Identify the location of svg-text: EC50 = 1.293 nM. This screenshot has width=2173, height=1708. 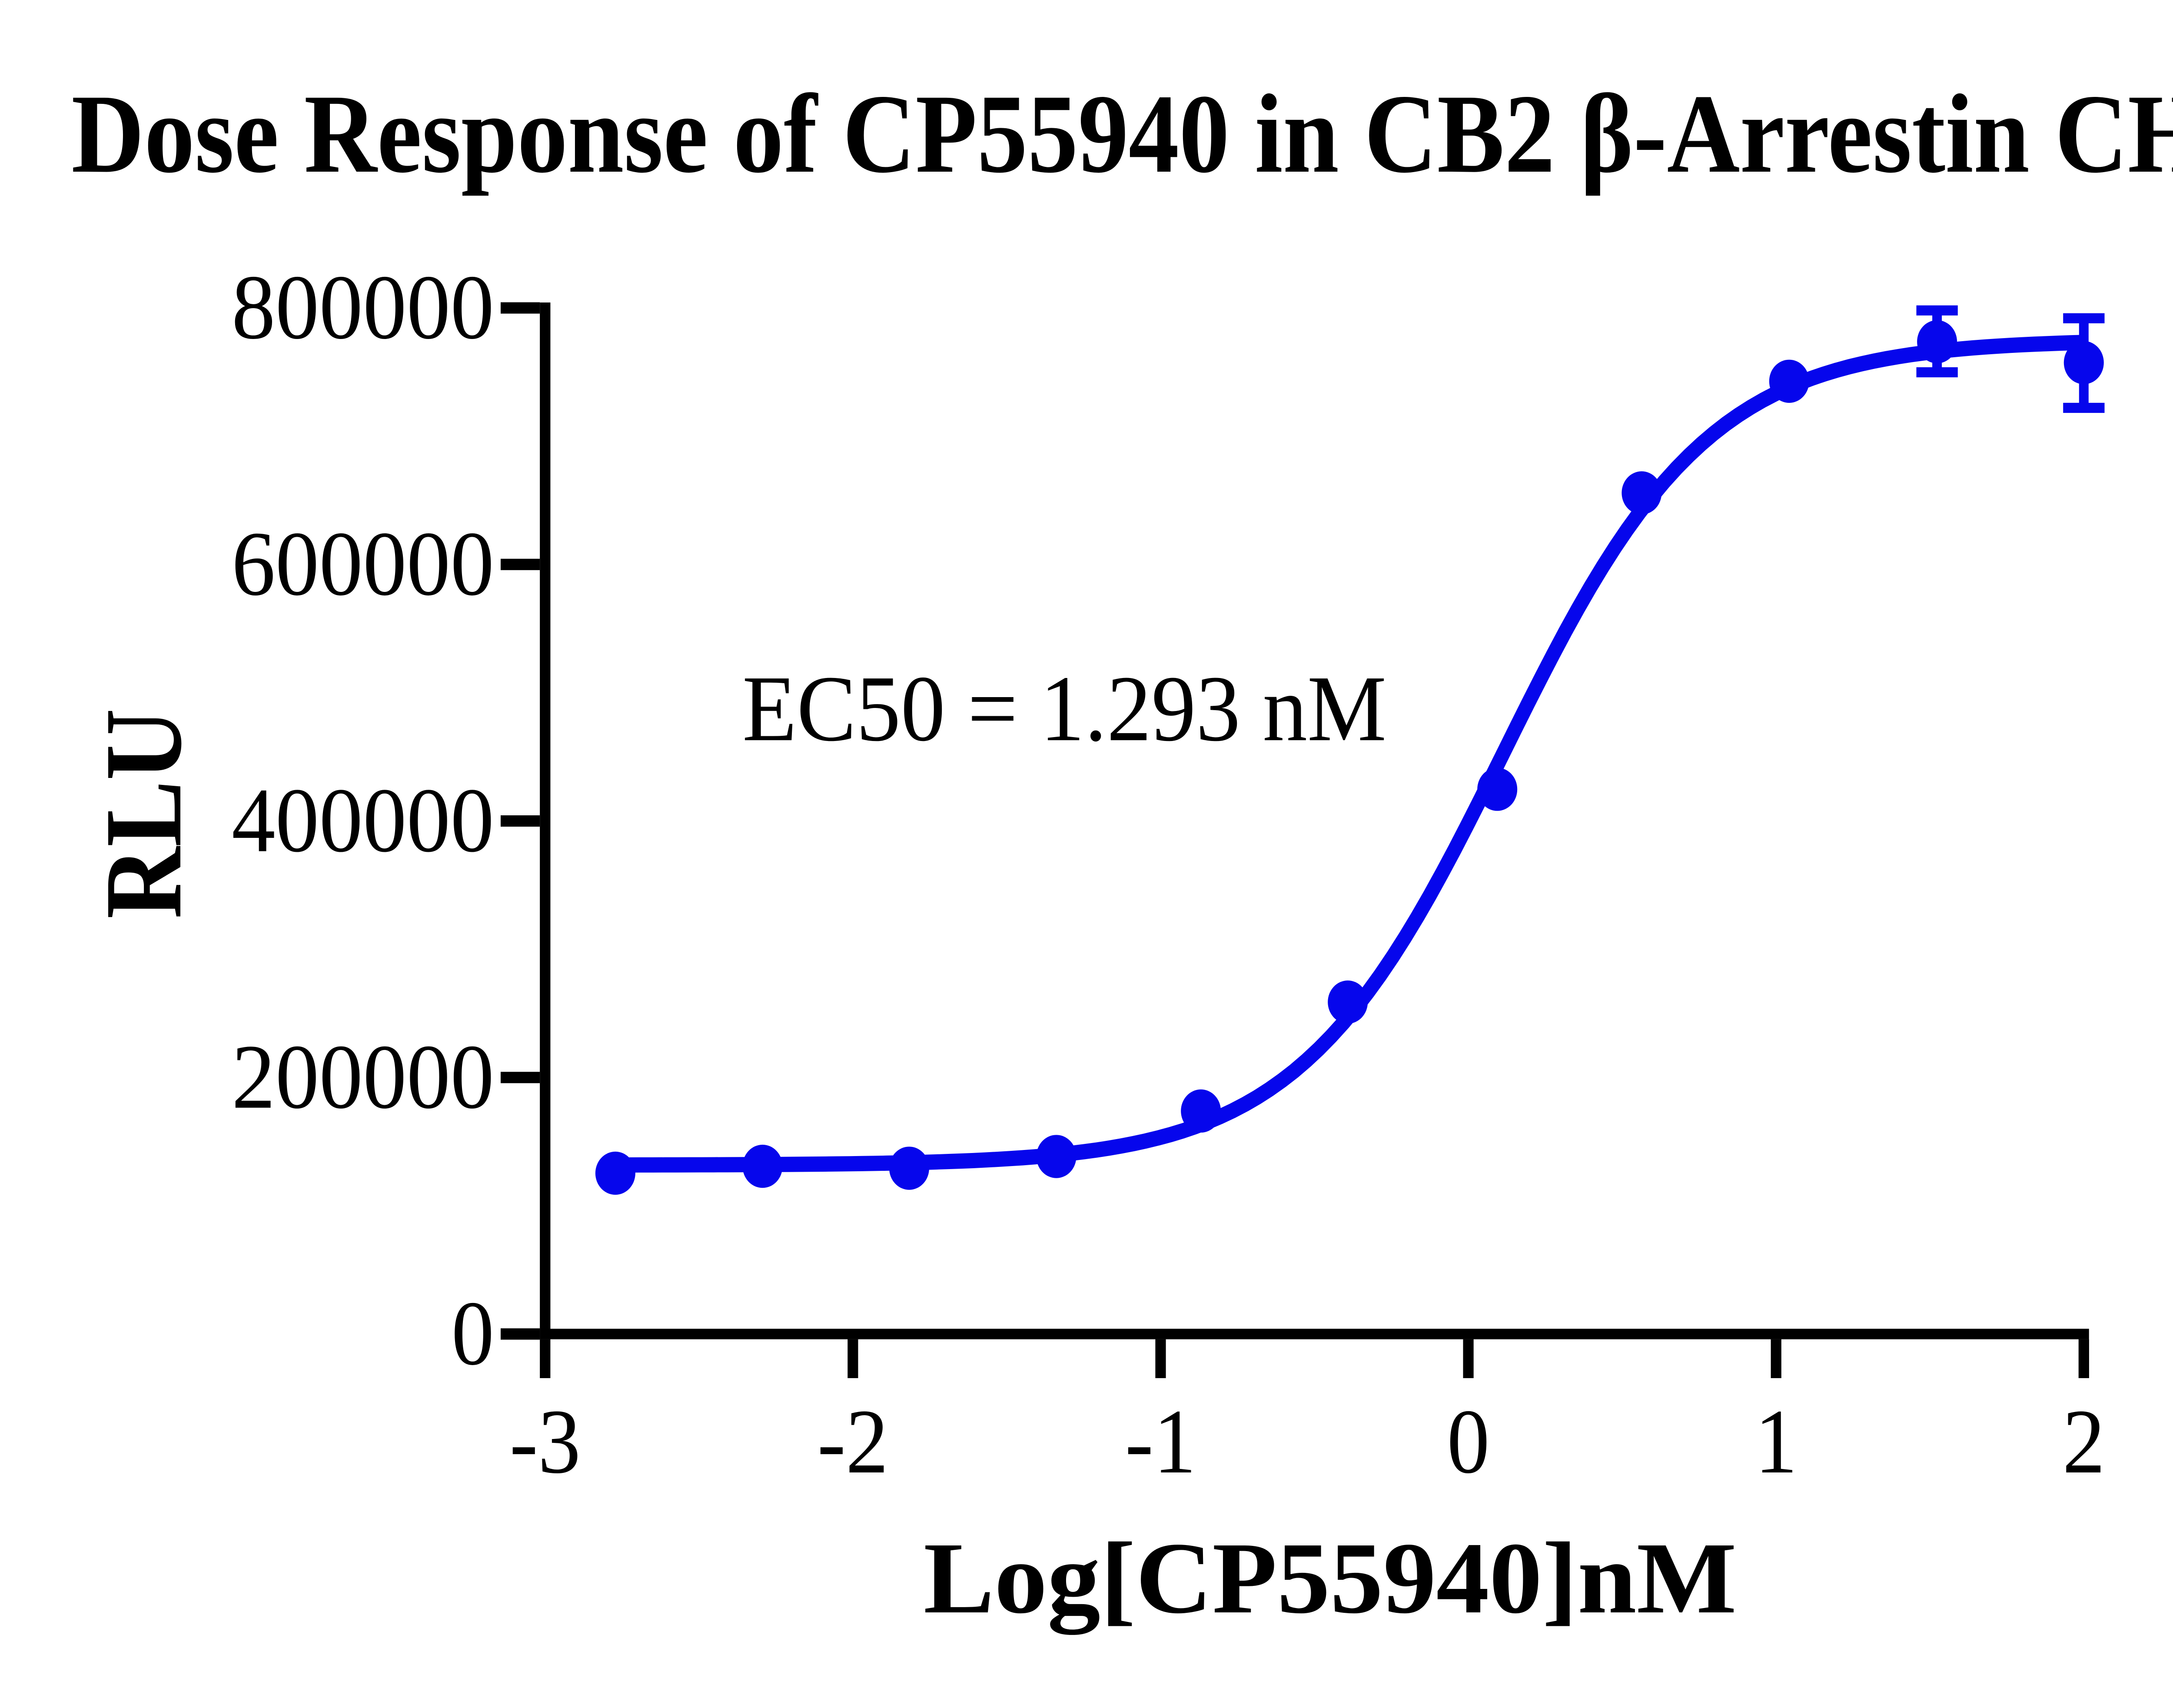
(1064, 709).